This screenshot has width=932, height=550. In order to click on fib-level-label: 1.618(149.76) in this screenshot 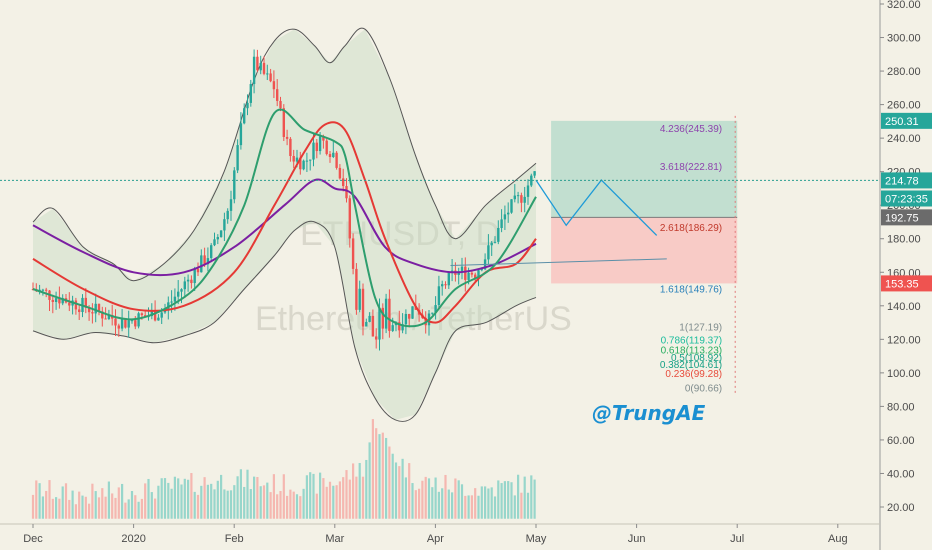, I will do `click(691, 289)`.